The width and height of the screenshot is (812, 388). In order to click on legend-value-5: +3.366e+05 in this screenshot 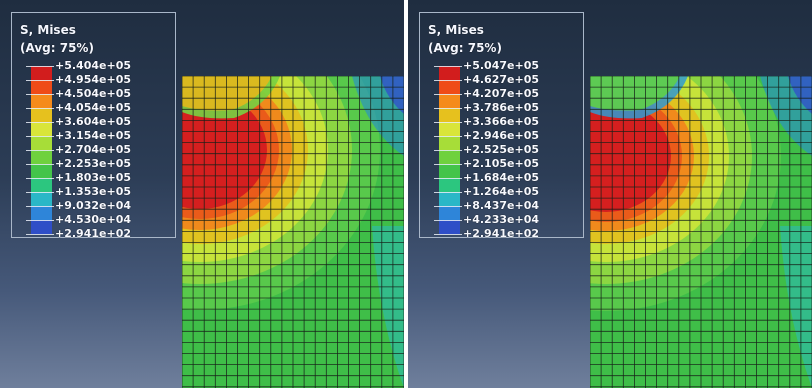, I will do `click(501, 121)`.